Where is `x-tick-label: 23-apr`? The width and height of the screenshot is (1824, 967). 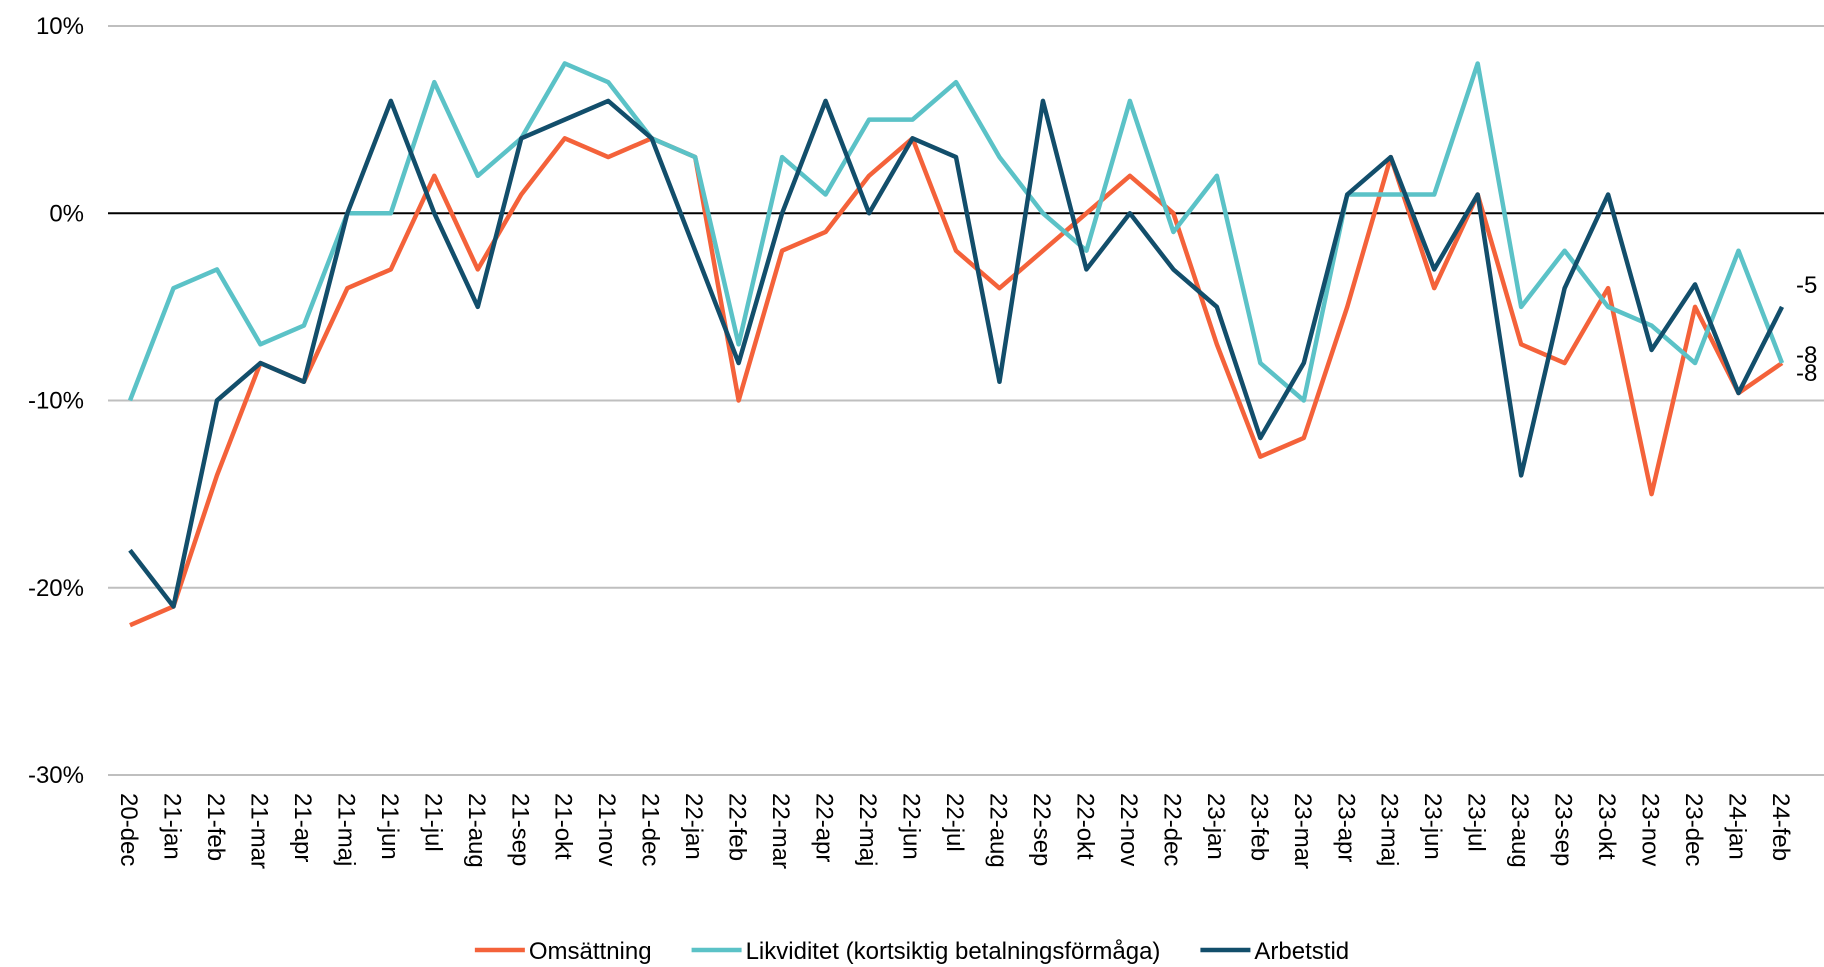
x-tick-label: 23-apr is located at coordinates (1345, 827).